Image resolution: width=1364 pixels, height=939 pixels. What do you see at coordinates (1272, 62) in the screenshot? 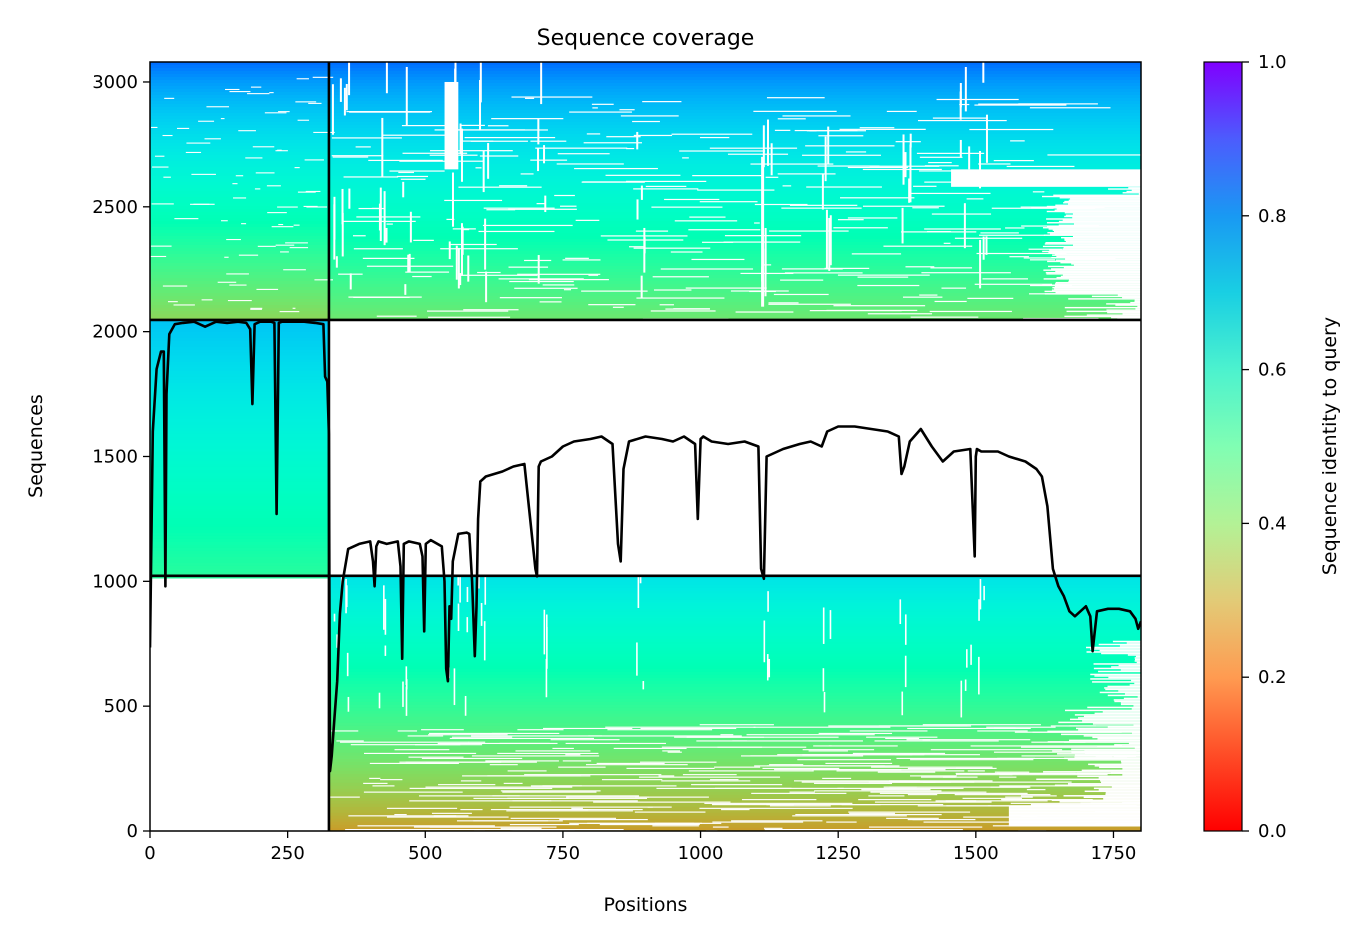
I see `colorbar-tick-label: 1.0` at bounding box center [1272, 62].